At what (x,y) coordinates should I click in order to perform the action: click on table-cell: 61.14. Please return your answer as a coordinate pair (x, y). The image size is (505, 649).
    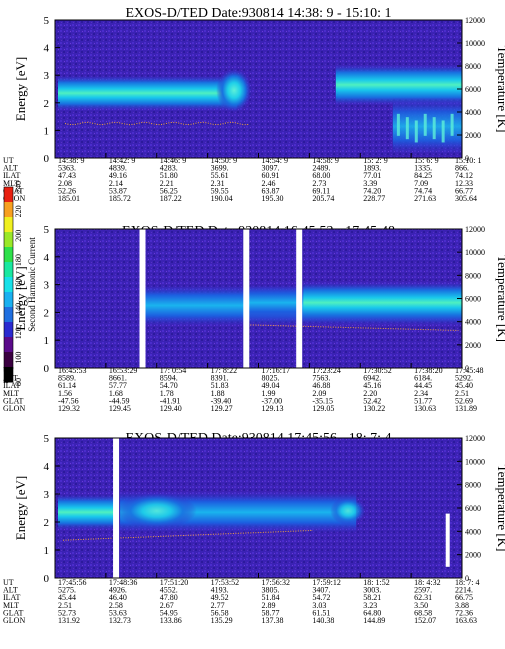
    Looking at the image, I should click on (67, 385).